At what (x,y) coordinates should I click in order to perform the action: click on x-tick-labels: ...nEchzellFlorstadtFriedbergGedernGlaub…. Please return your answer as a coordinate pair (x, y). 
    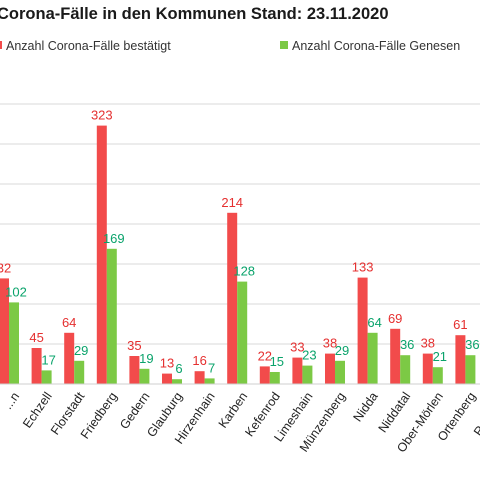
    Looking at the image, I should click on (240, 422).